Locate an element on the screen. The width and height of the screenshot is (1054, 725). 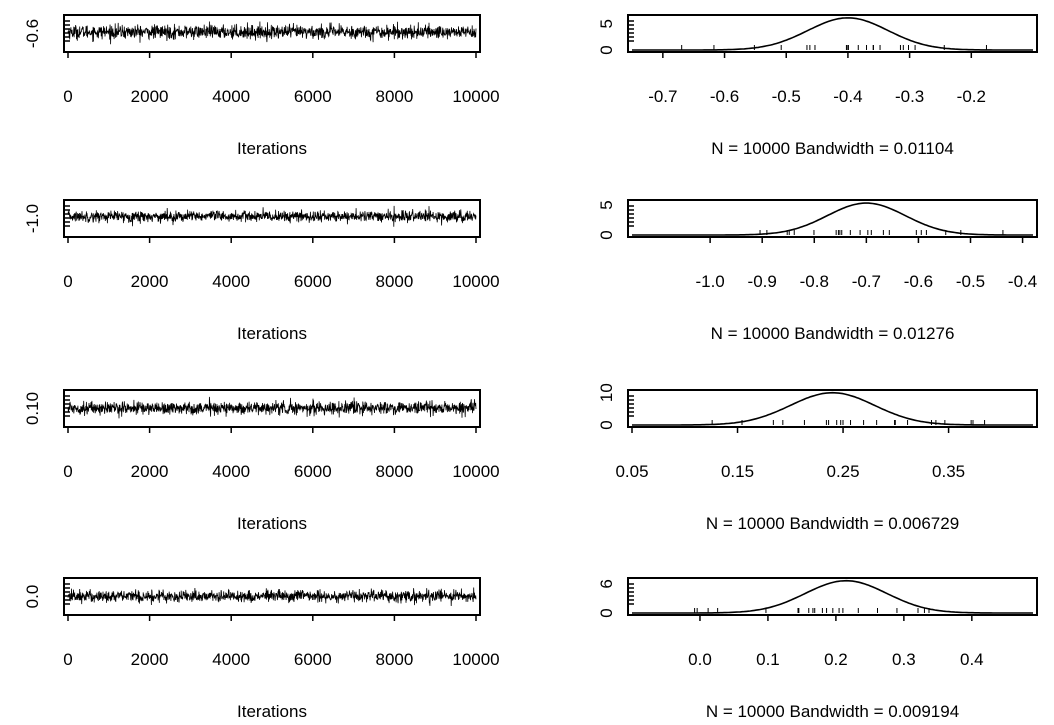
x-tick-label: -0.3 is located at coordinates (909, 96).